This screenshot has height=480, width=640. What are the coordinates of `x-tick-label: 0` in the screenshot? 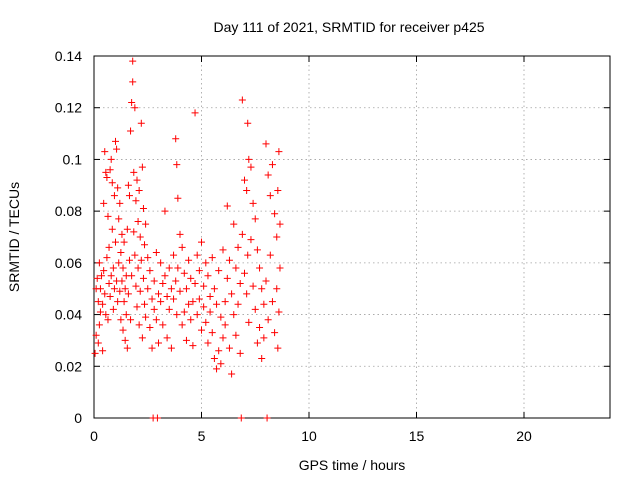 It's located at (94, 436).